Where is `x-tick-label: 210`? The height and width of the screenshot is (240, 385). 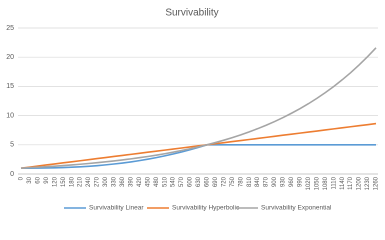
x-tick-label: 210 is located at coordinates (81, 181).